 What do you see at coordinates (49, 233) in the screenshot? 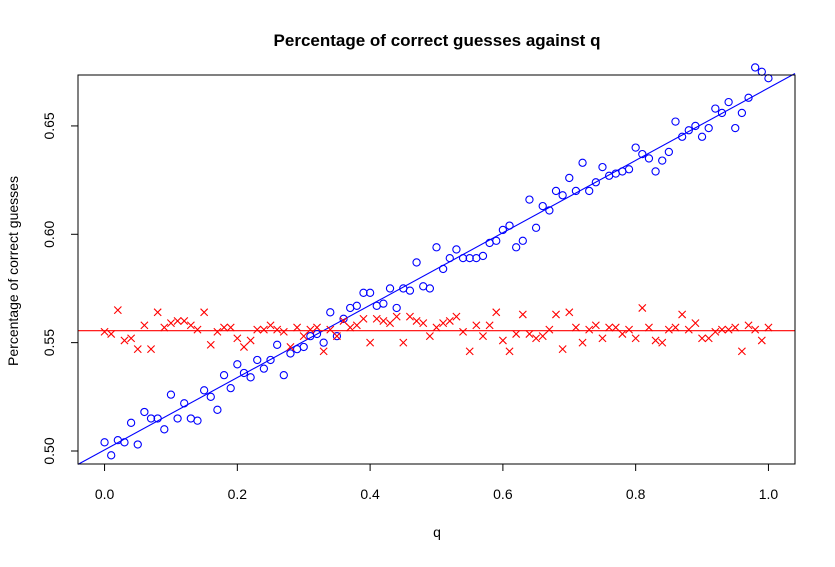
I see `y-tick-label: 0.60` at bounding box center [49, 233].